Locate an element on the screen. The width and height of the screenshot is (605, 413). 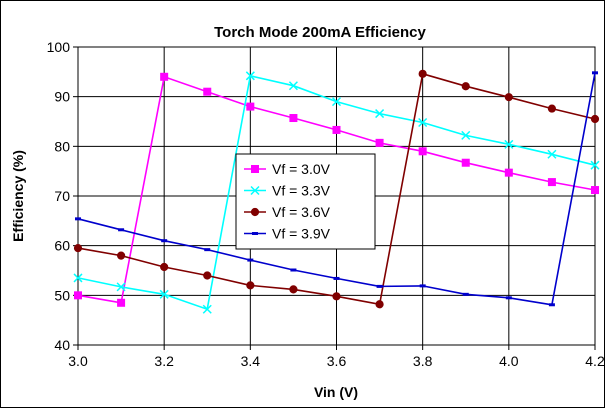
x-tick-label: 3.8 is located at coordinates (423, 361).